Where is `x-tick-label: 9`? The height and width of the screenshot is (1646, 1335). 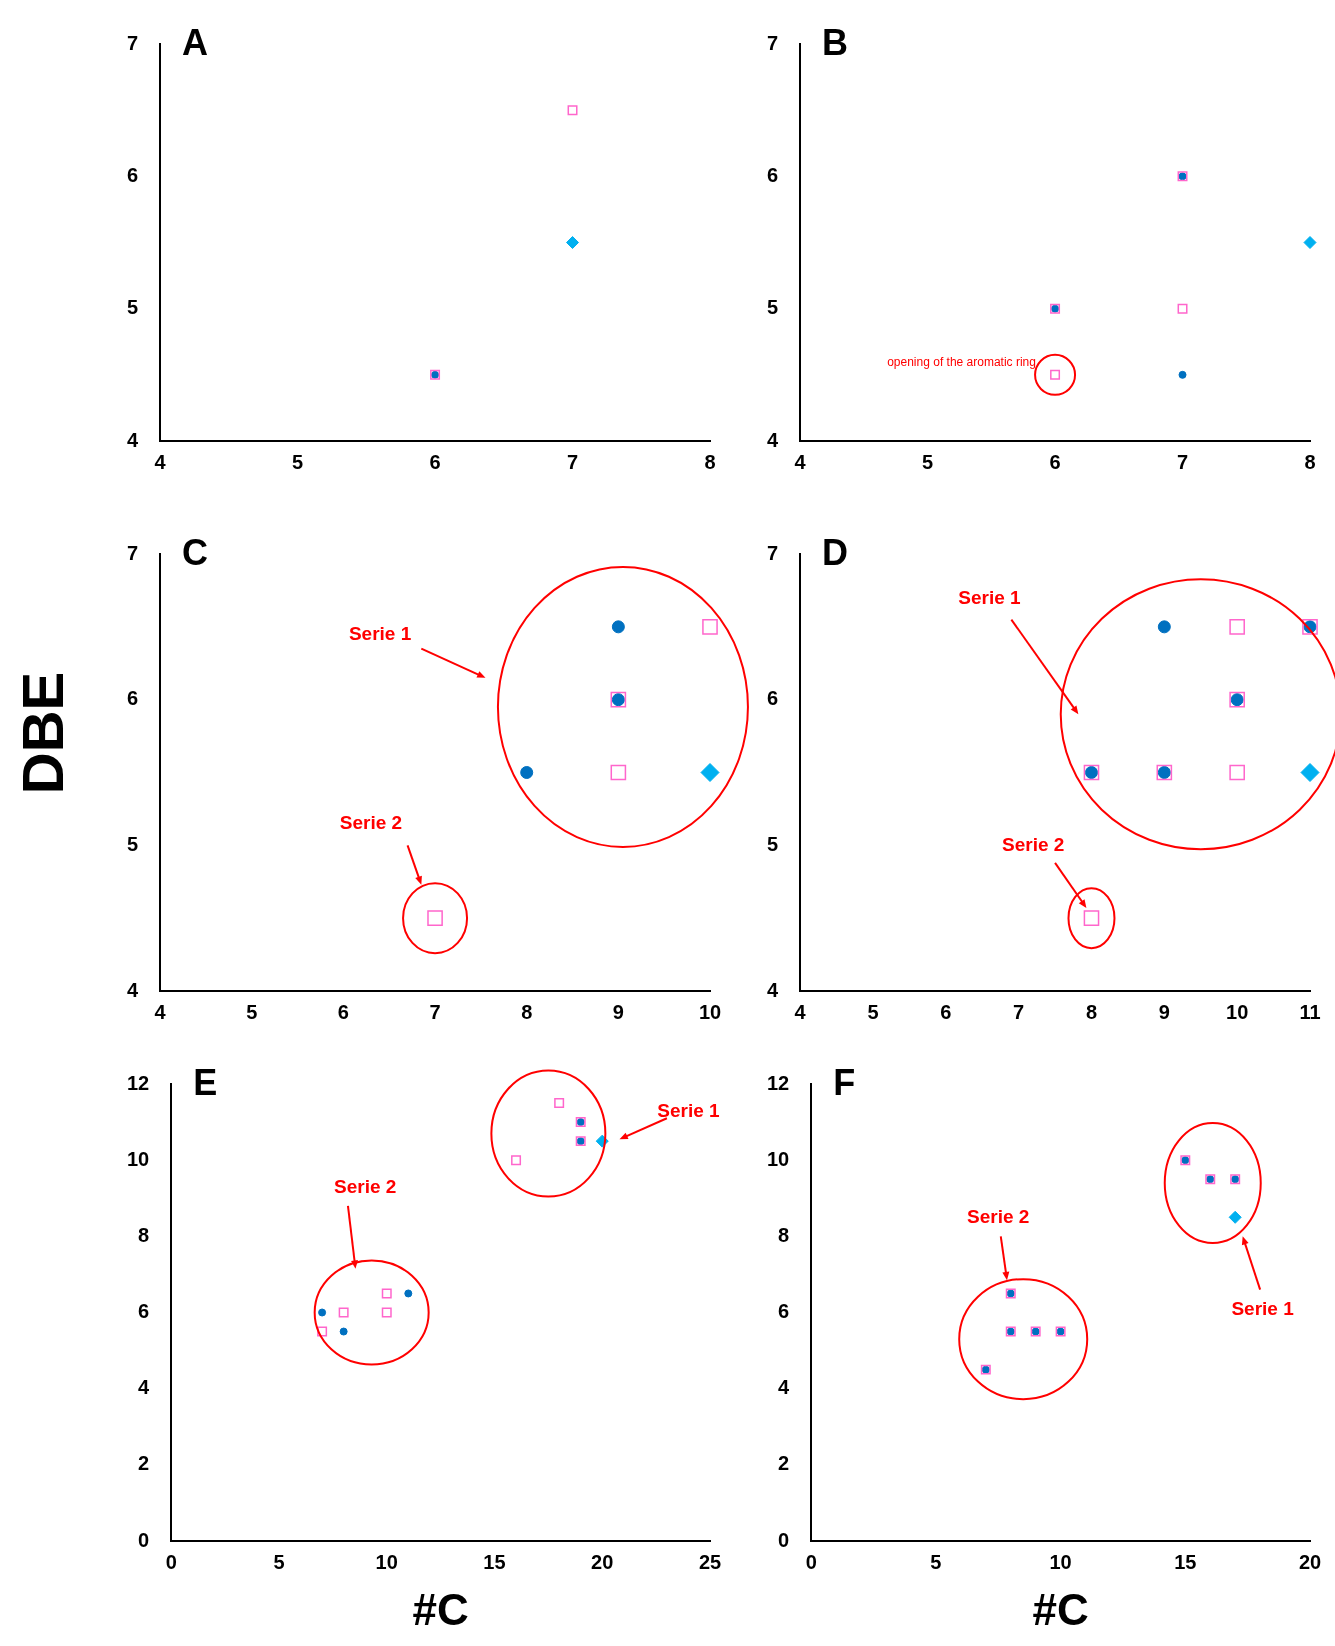
x-tick-label: 9 is located at coordinates (1164, 1011).